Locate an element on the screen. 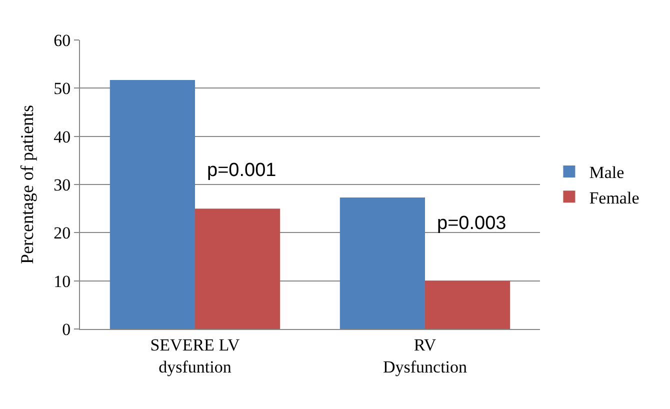 The width and height of the screenshot is (670, 409). y-tick-label: 10 is located at coordinates (62, 281).